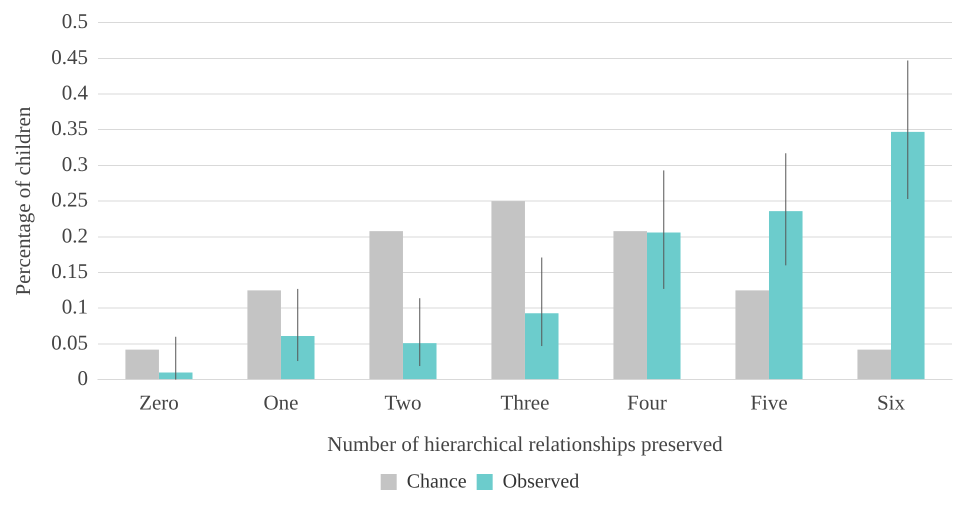  What do you see at coordinates (436, 481) in the screenshot?
I see `legend-label: Chance` at bounding box center [436, 481].